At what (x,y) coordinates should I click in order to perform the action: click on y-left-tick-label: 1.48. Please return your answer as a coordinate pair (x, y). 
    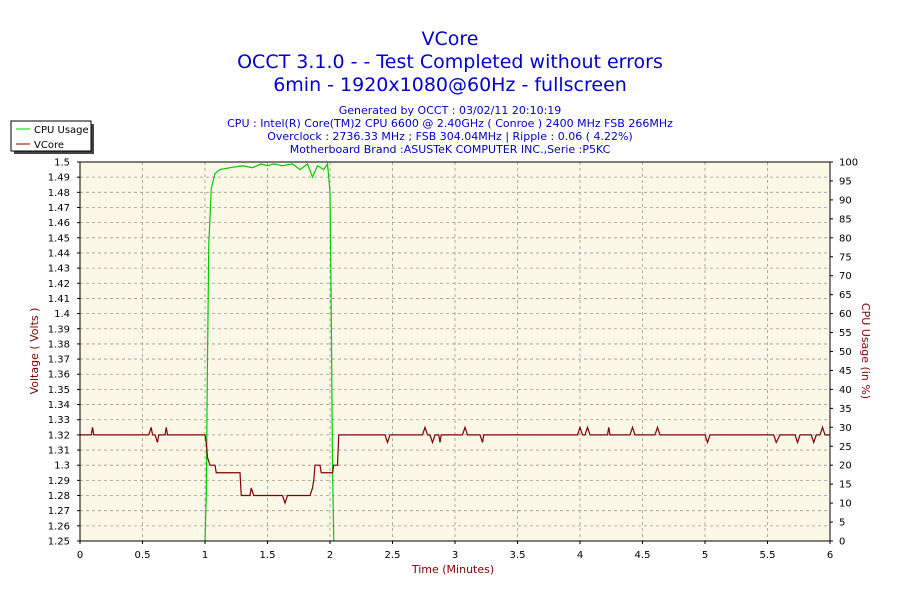
    Looking at the image, I should click on (59, 193).